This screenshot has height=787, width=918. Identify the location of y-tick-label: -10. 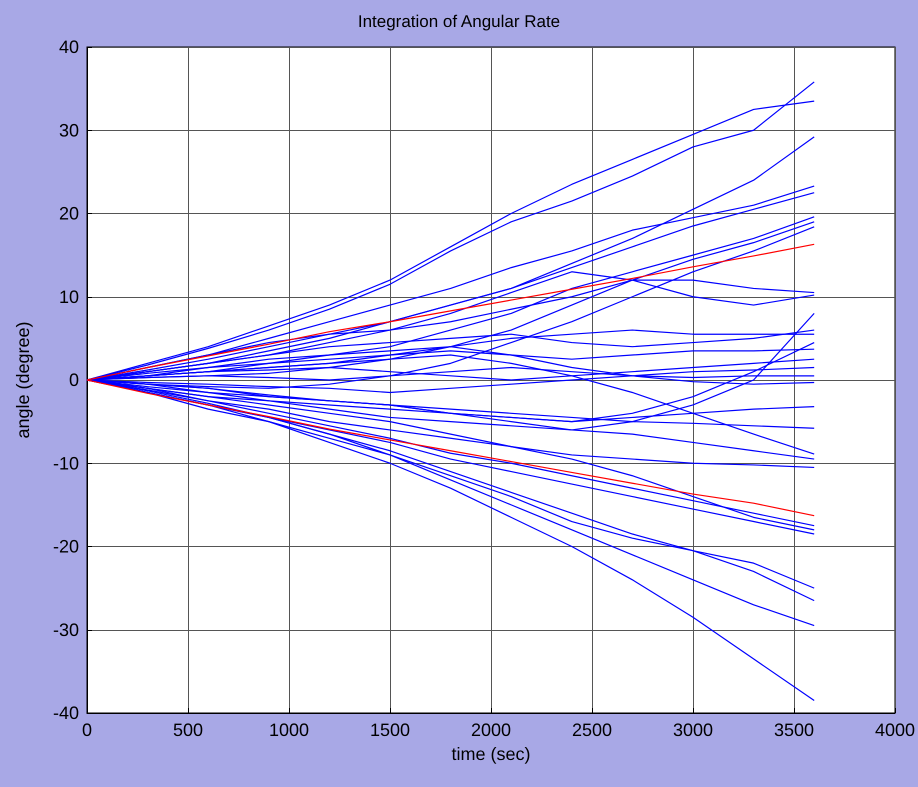
(65, 463).